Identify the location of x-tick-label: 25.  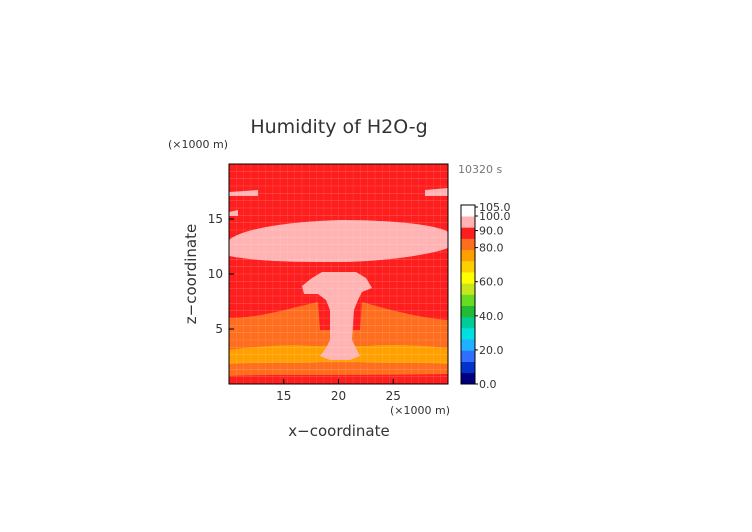
(393, 396).